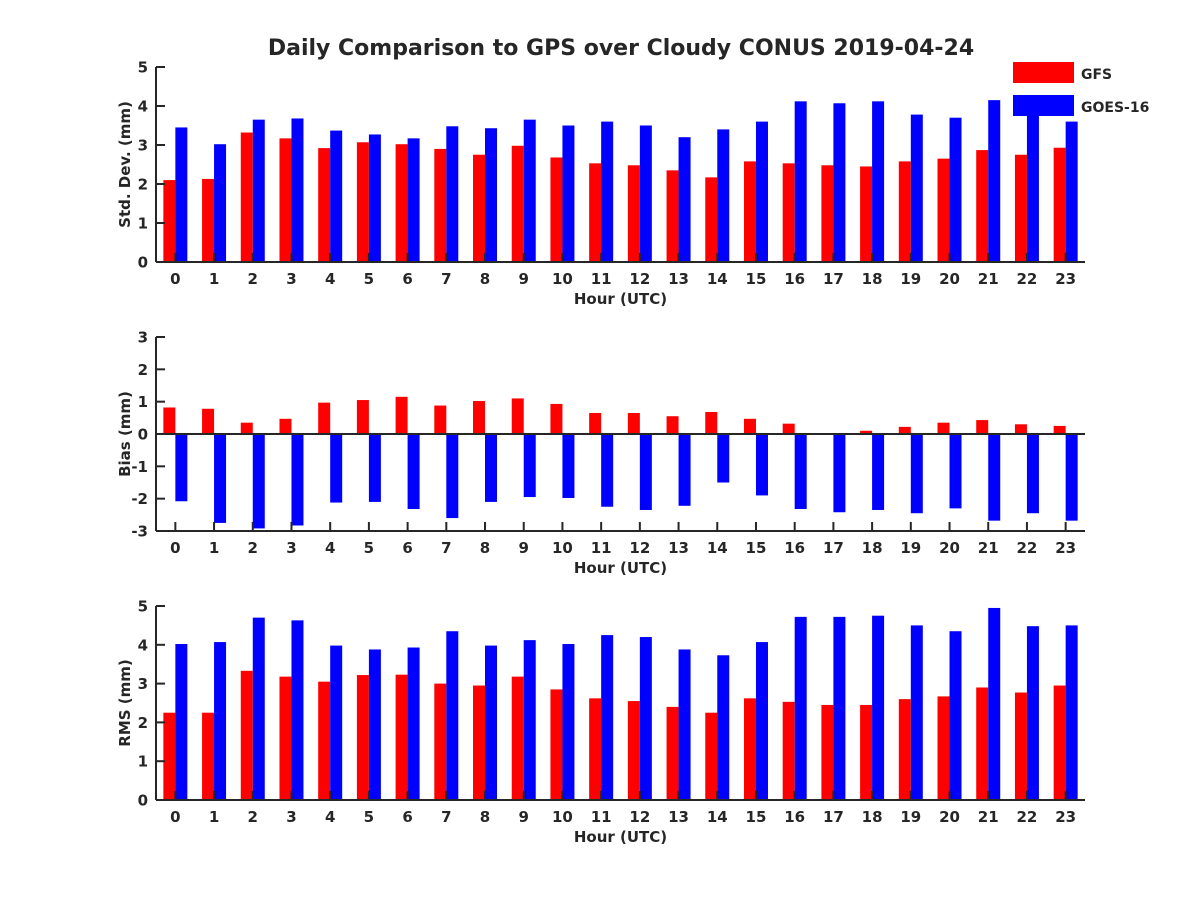 The height and width of the screenshot is (900, 1200). I want to click on rms-x-tick-label: 12, so click(639, 817).